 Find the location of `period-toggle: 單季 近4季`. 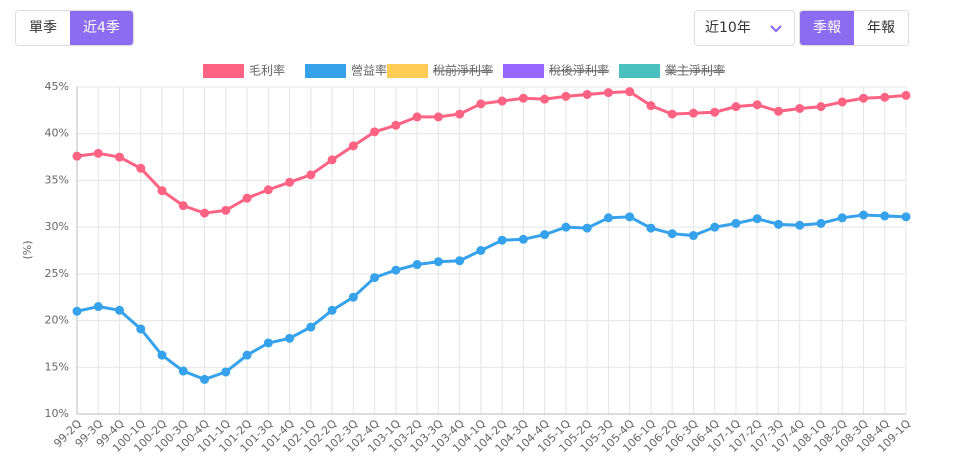

period-toggle: 單季 近4季 is located at coordinates (74, 28).